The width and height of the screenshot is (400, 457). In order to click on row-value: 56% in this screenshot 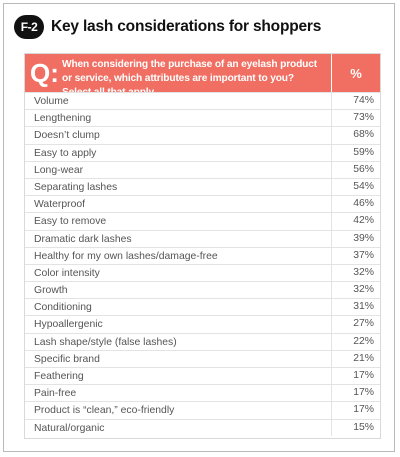, I will do `click(355, 169)`.